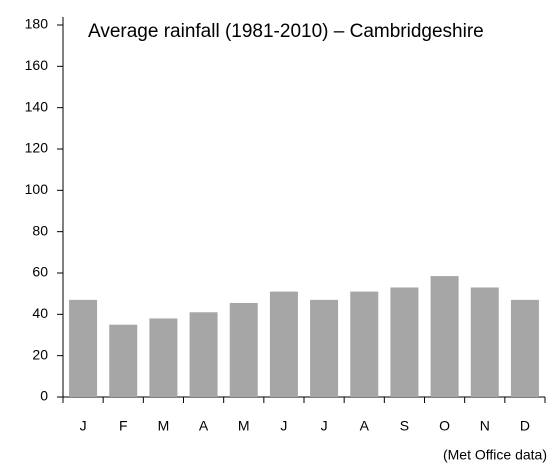  I want to click on y-tick-label: 120, so click(37, 148).